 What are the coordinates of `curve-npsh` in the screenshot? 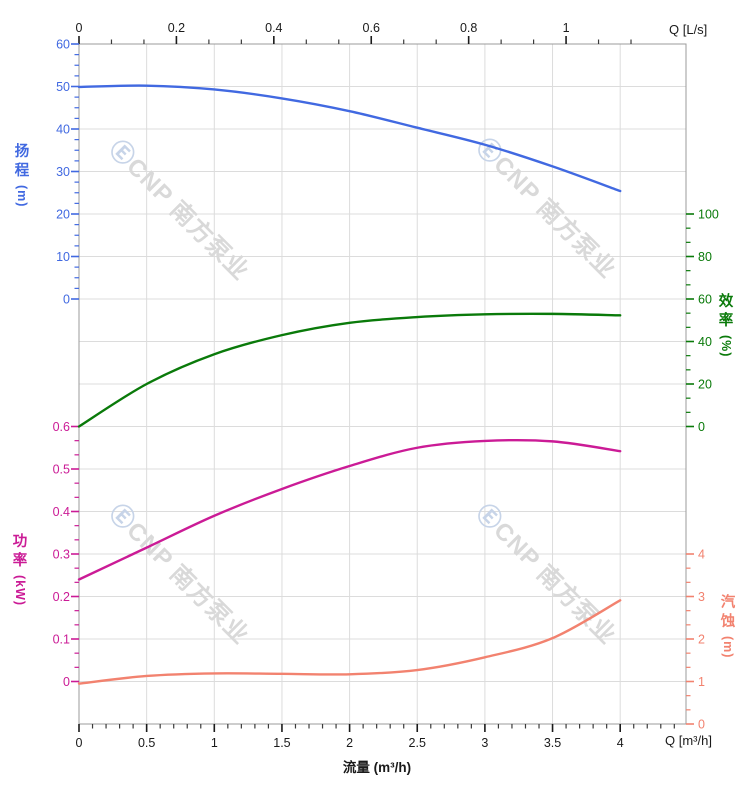 It's located at (349, 642).